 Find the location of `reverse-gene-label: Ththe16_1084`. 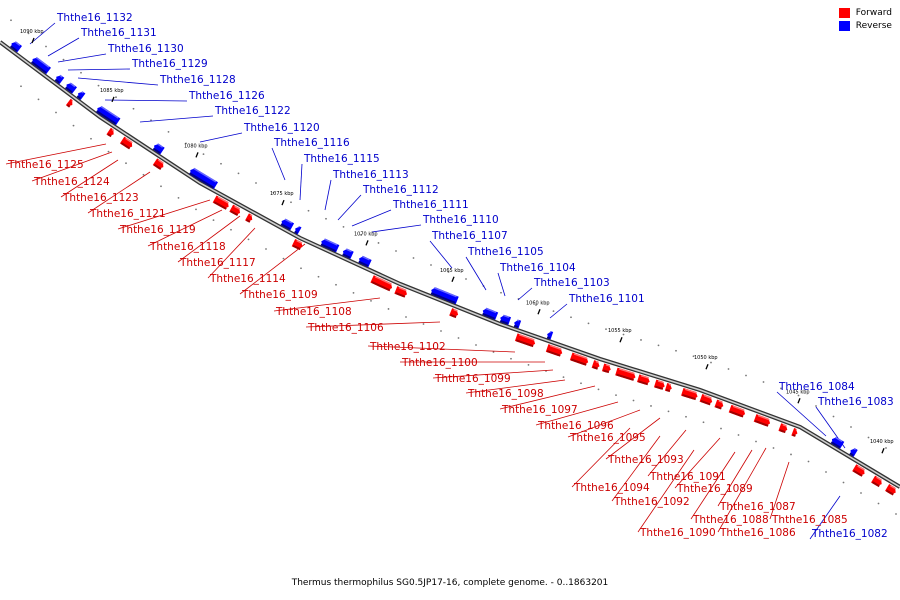

reverse-gene-label: Ththe16_1084 is located at coordinates (816, 387).